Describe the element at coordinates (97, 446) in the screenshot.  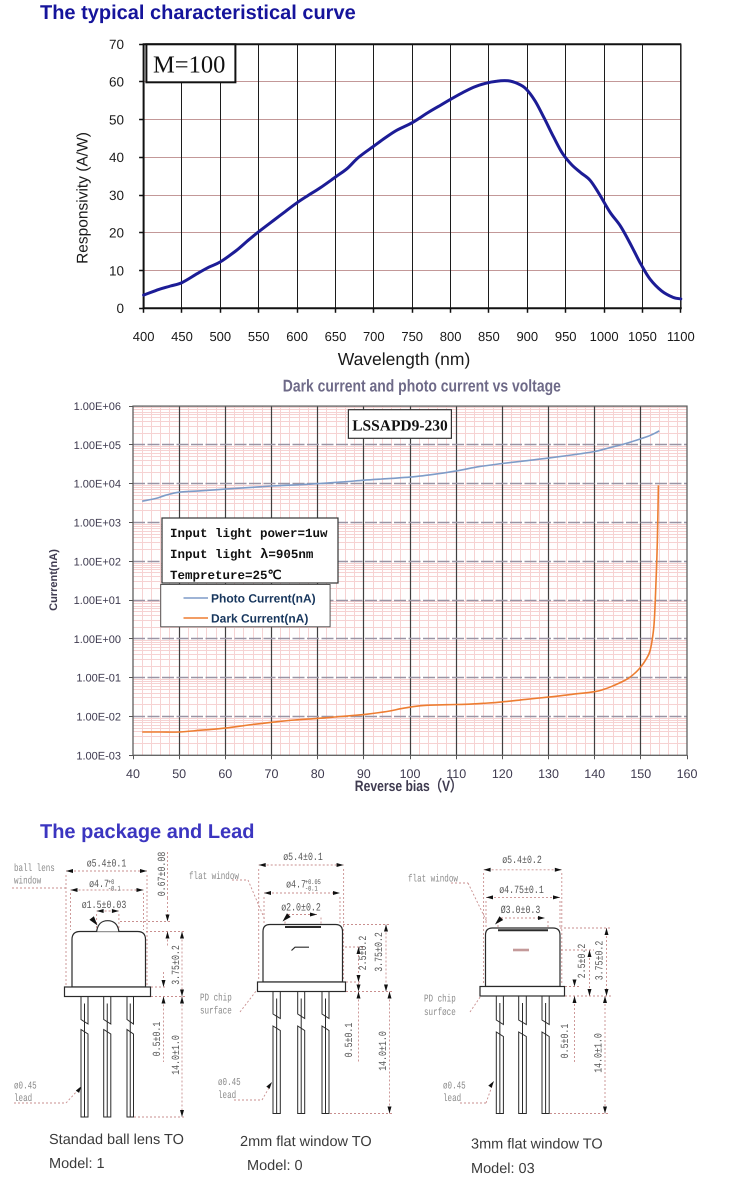
I see `svg-text: 1.00E+05` at that location.